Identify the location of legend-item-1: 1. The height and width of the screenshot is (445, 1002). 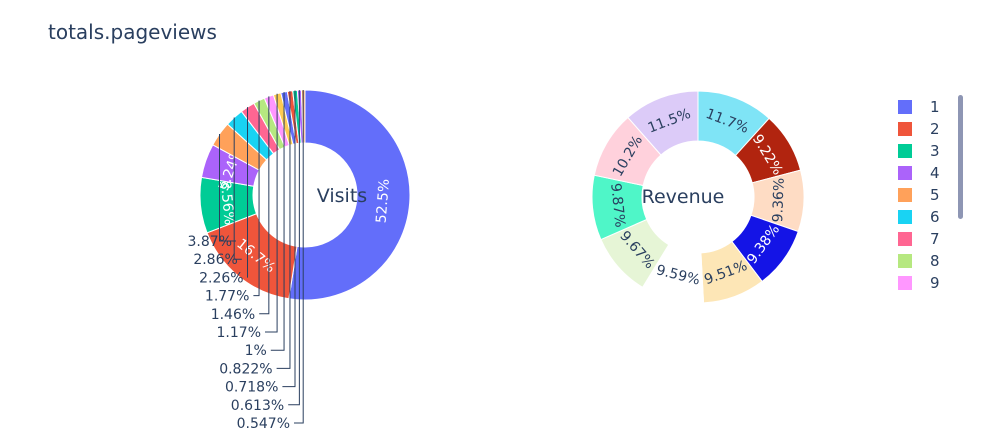
(919, 107).